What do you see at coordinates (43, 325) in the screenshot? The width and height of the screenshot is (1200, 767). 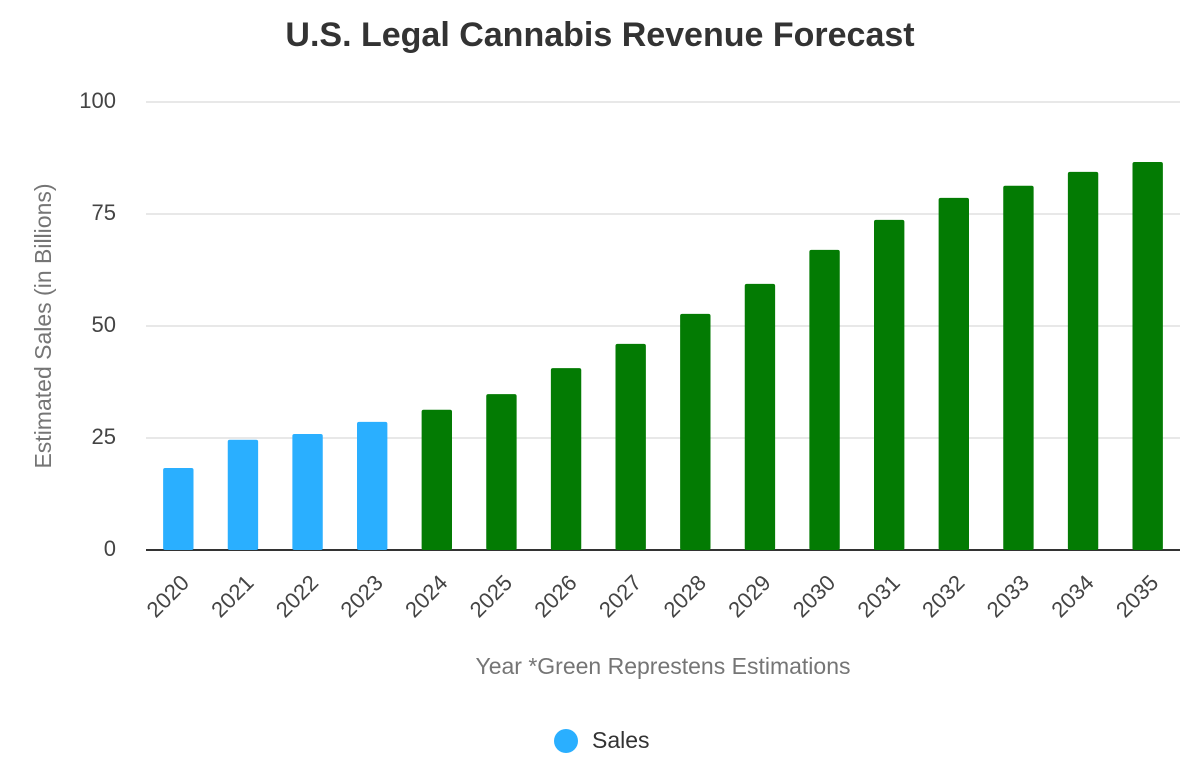 I see `y-axis-title: Estimated Sales (in Billions)` at bounding box center [43, 325].